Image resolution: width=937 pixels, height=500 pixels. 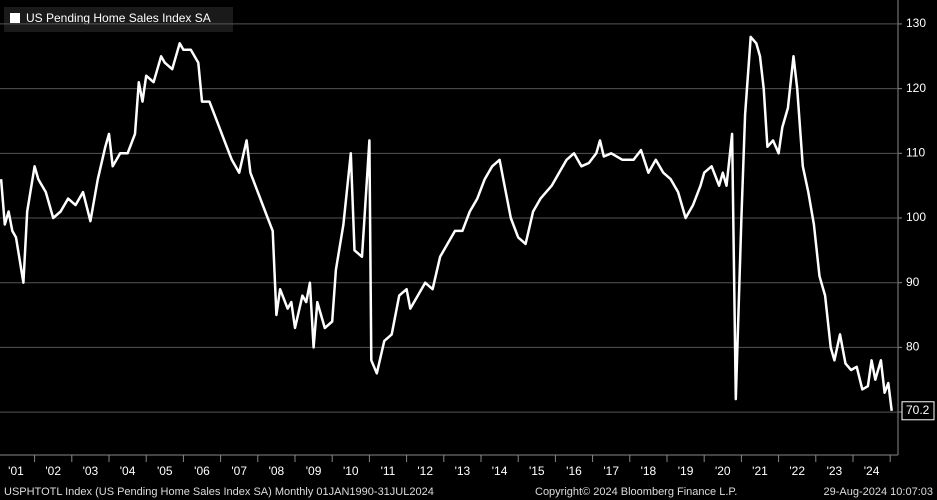 What do you see at coordinates (913, 282) in the screenshot?
I see `y-tick-label: 90` at bounding box center [913, 282].